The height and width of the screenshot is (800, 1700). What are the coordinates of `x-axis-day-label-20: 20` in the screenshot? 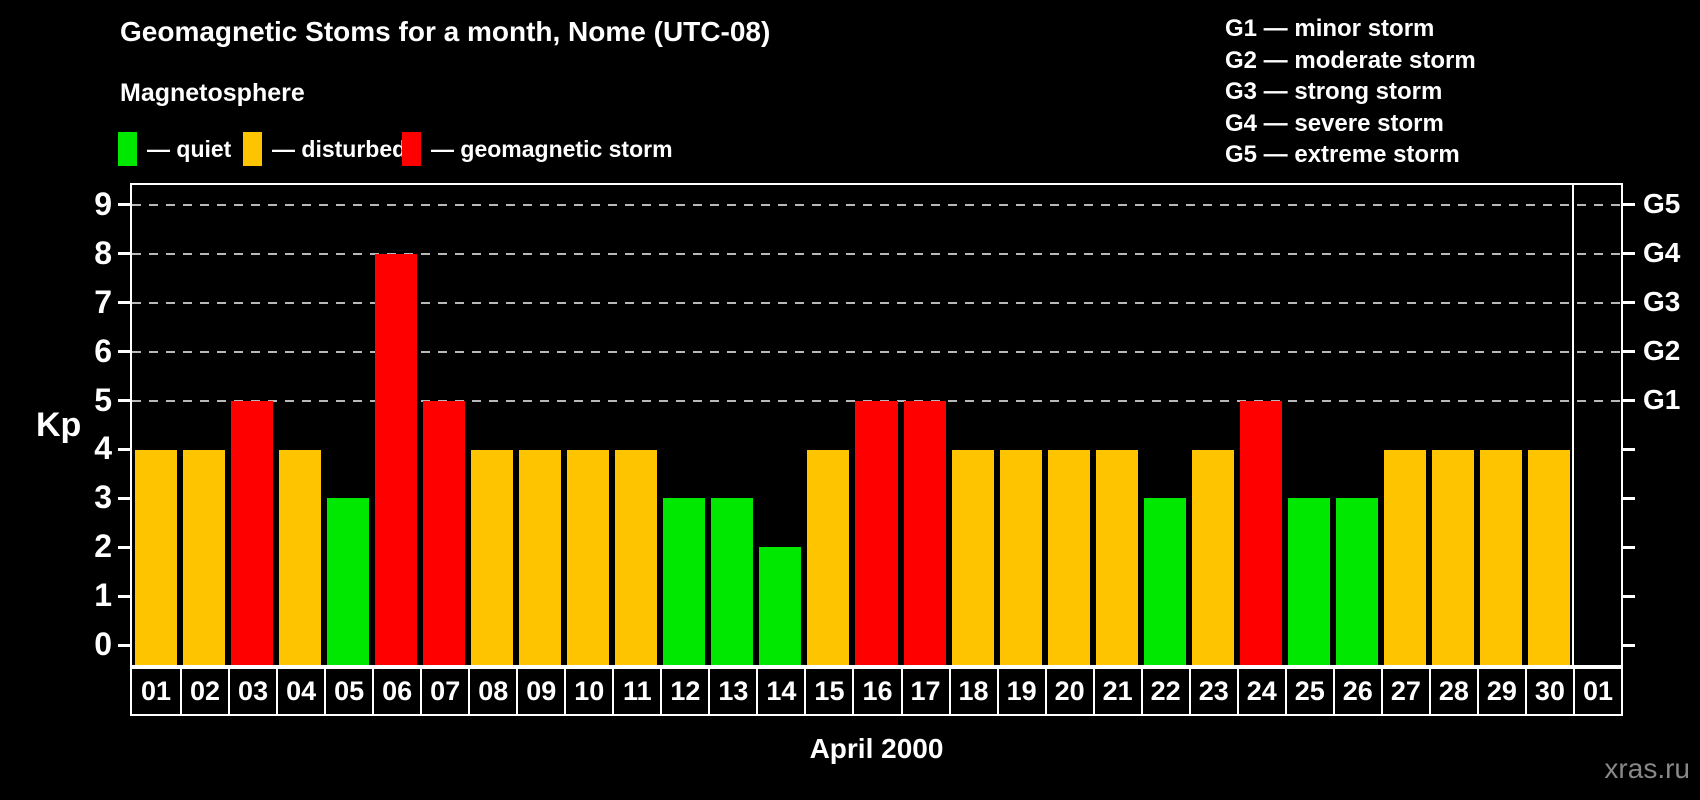 It's located at (1068, 691).